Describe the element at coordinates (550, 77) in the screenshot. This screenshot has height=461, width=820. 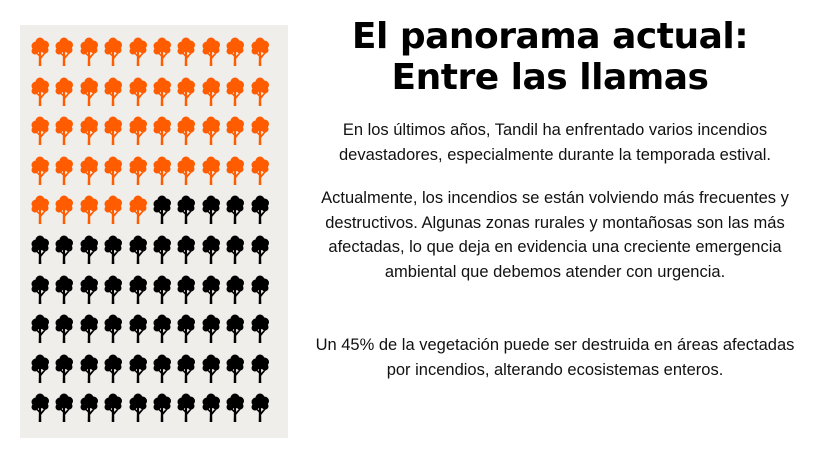
I see `title-line-2: Entre las llamas` at that location.